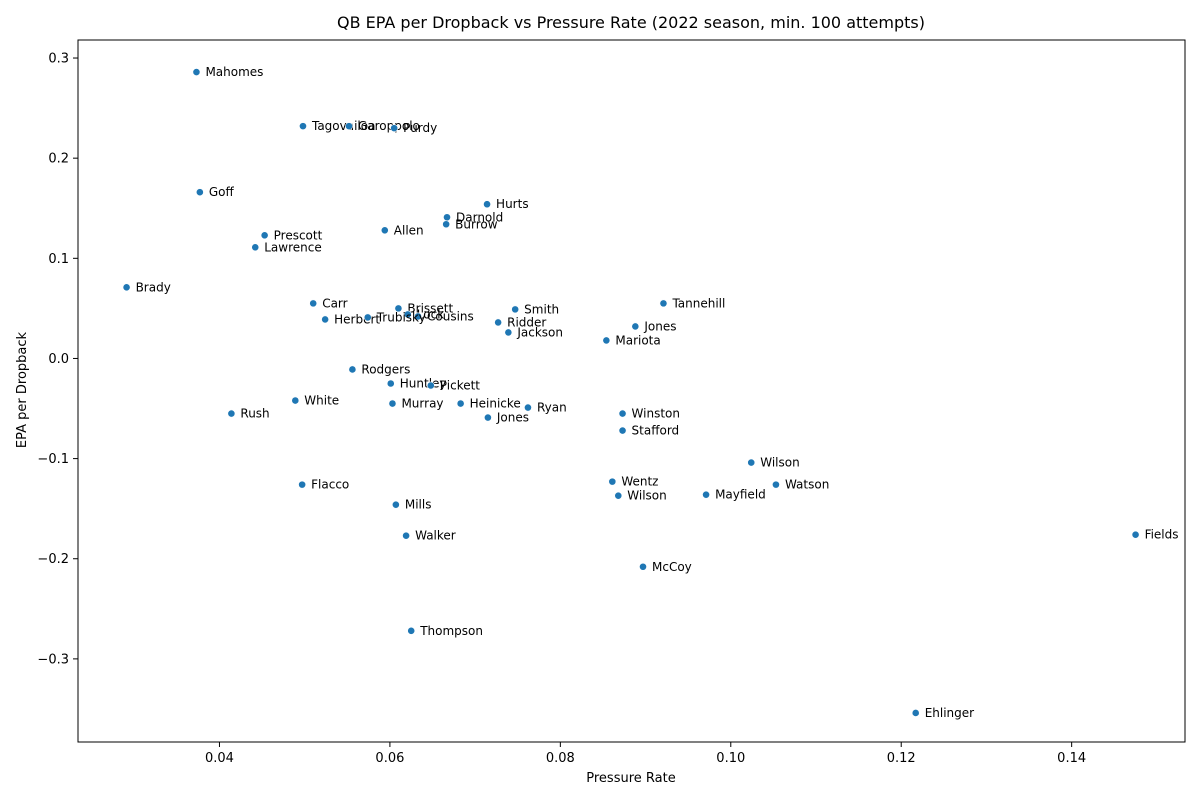  What do you see at coordinates (422, 404) in the screenshot?
I see `point-label: Murray` at bounding box center [422, 404].